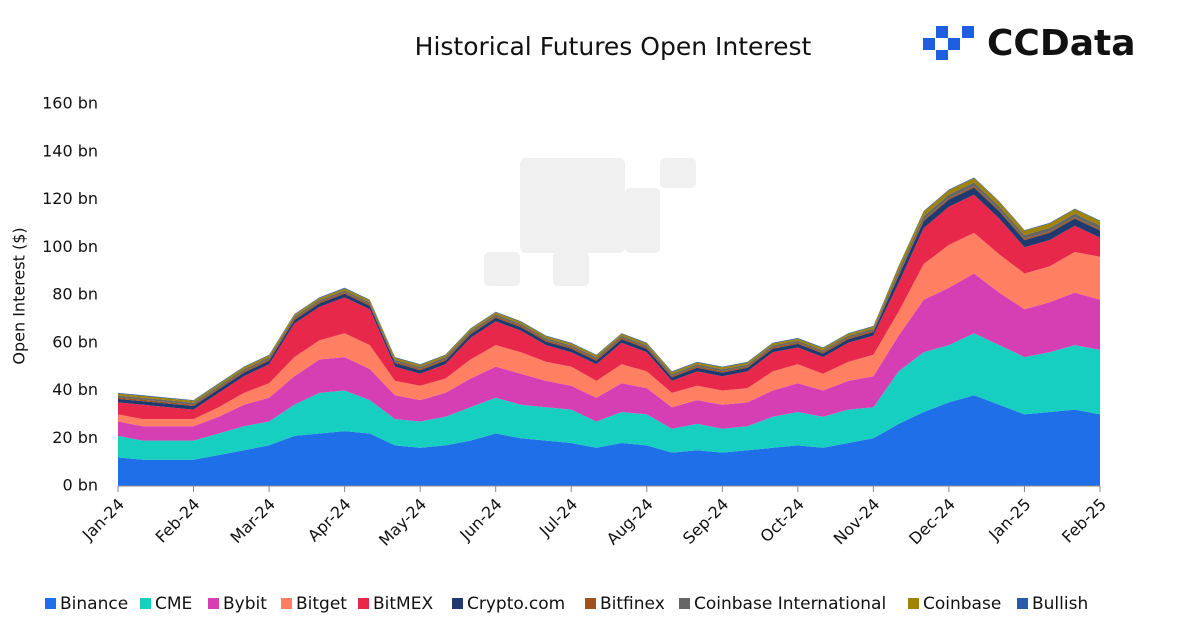 The height and width of the screenshot is (636, 1200). Describe the element at coordinates (402, 522) in the screenshot. I see `x-tick-label: May-24` at that location.